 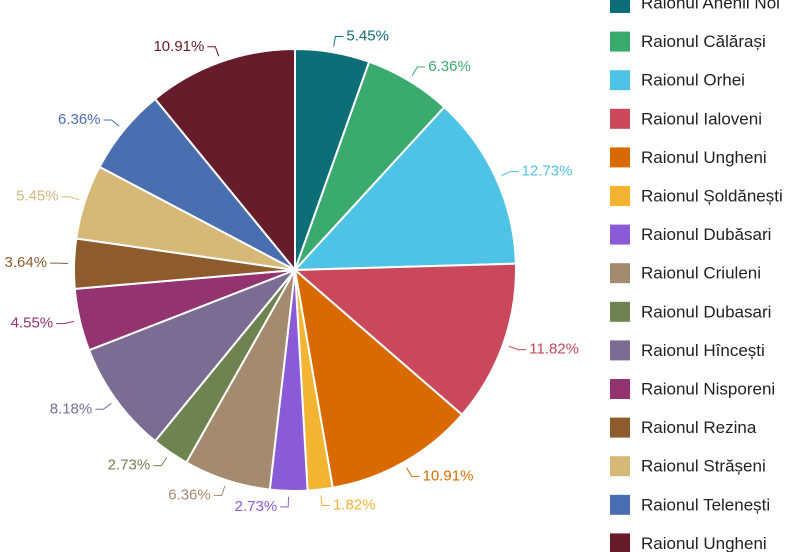 What do you see at coordinates (701, 273) in the screenshot?
I see `legend-label: Raionul Criuleni` at bounding box center [701, 273].